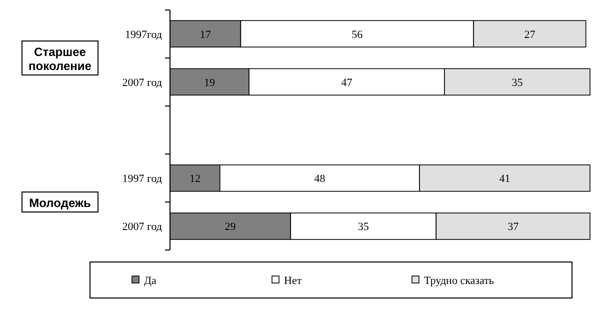 Image resolution: width=604 pixels, height=324 pixels. What do you see at coordinates (210, 82) in the screenshot?
I see `data-label: 19` at bounding box center [210, 82].